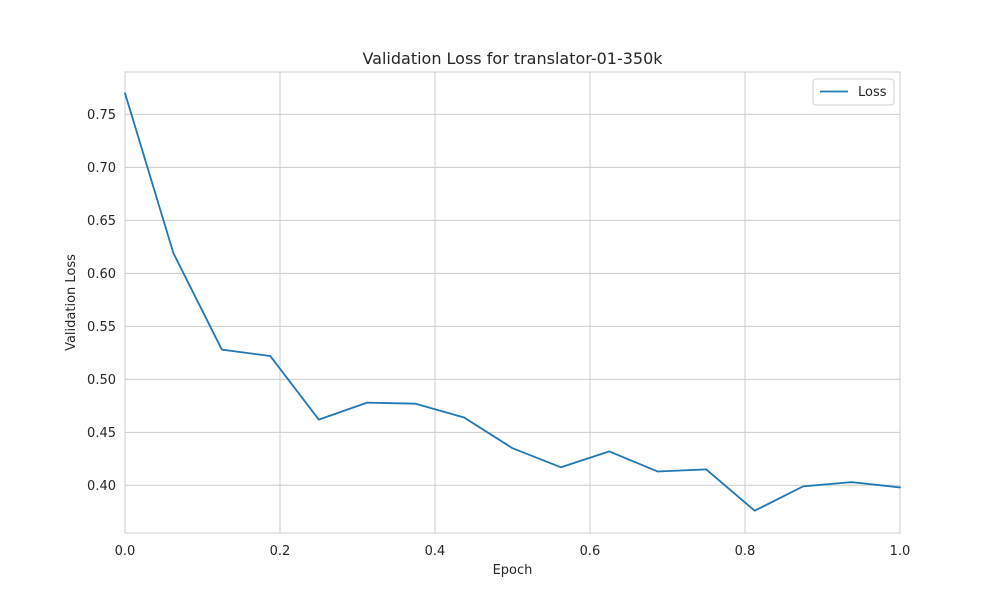 This screenshot has width=1000, height=600. Describe the element at coordinates (101, 433) in the screenshot. I see `y-tick-label: 0.45` at that location.